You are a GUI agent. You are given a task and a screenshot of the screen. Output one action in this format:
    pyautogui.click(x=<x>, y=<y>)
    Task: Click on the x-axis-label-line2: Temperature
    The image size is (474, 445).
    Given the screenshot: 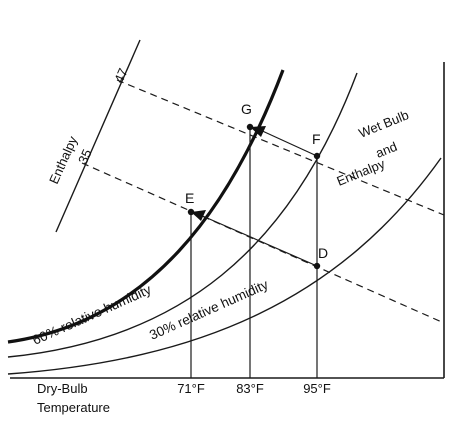 What is the action you would take?
    pyautogui.click(x=73, y=407)
    